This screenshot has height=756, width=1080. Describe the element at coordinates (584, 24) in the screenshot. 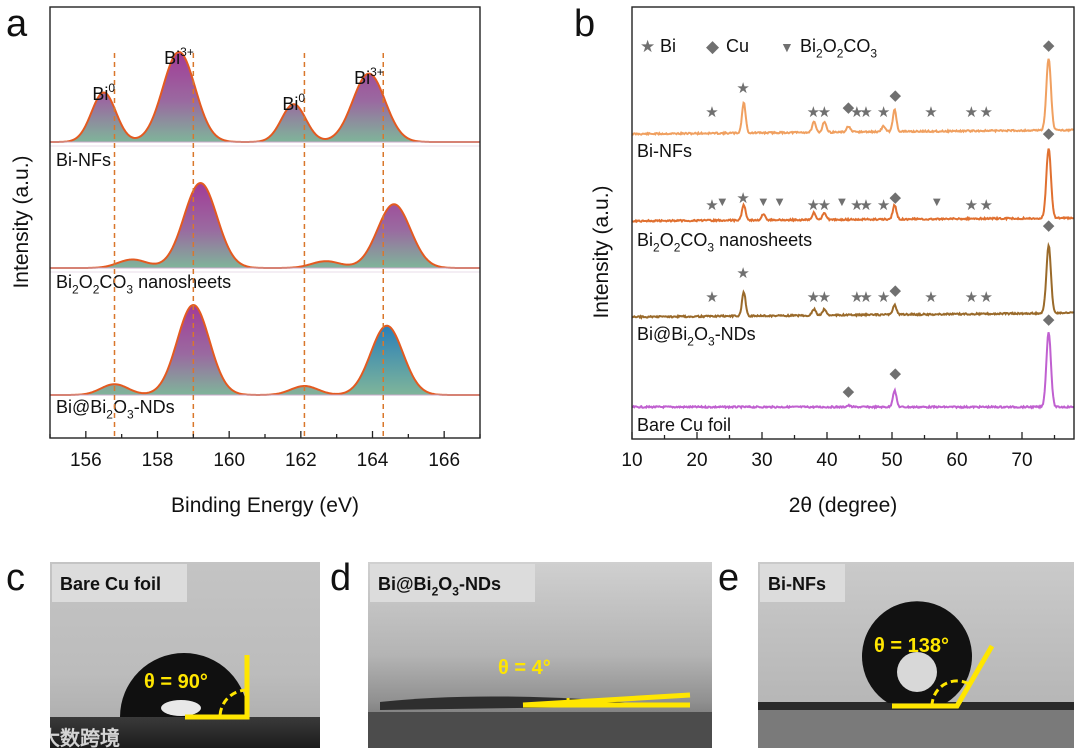

I see `panel-letter-b: b` at that location.